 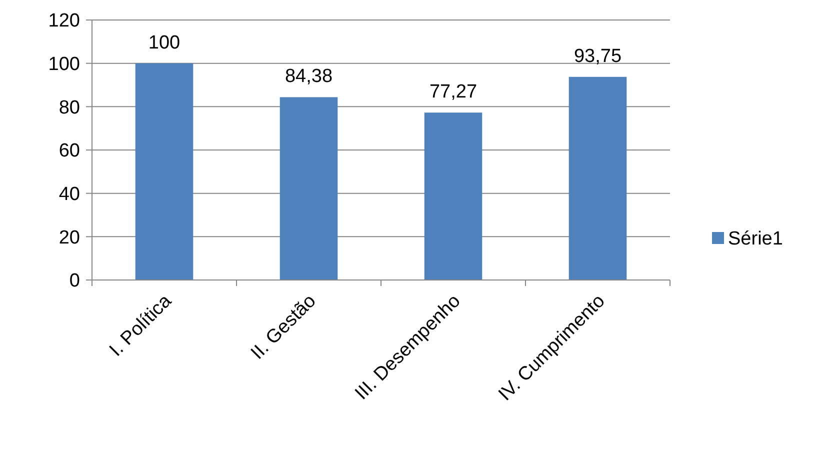 I want to click on y-tick-label: 0, so click(x=74, y=281).